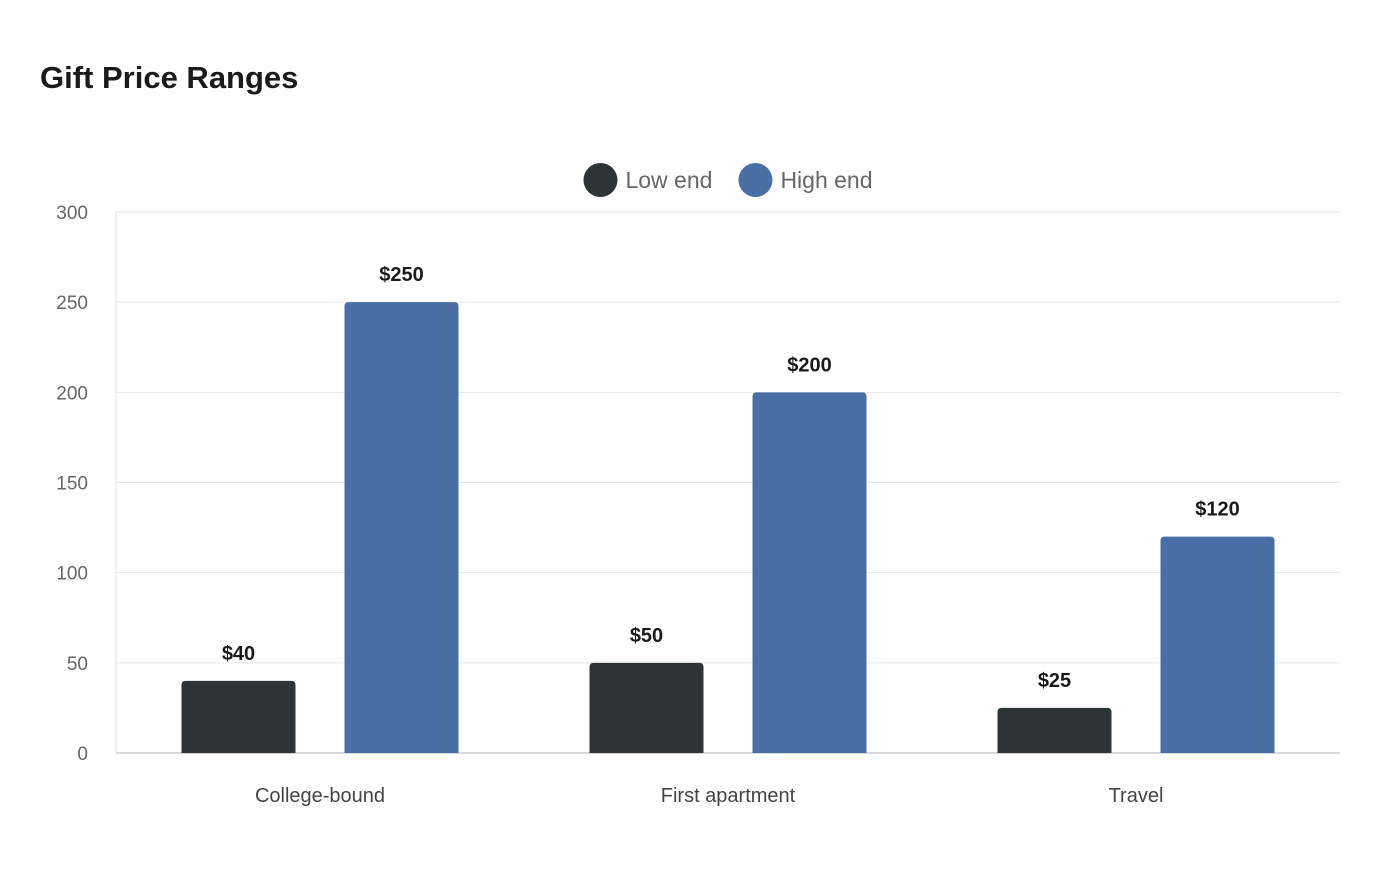 This screenshot has width=1400, height=880. I want to click on data-label: $40, so click(238, 654).